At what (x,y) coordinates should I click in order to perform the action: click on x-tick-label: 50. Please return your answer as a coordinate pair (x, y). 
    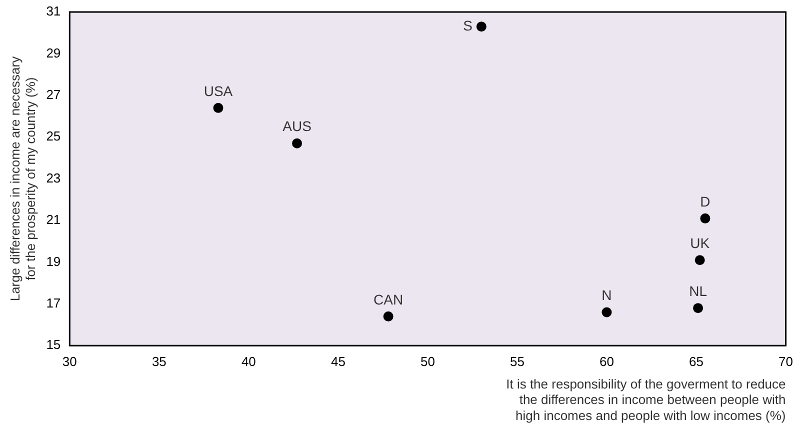
    Looking at the image, I should click on (427, 361).